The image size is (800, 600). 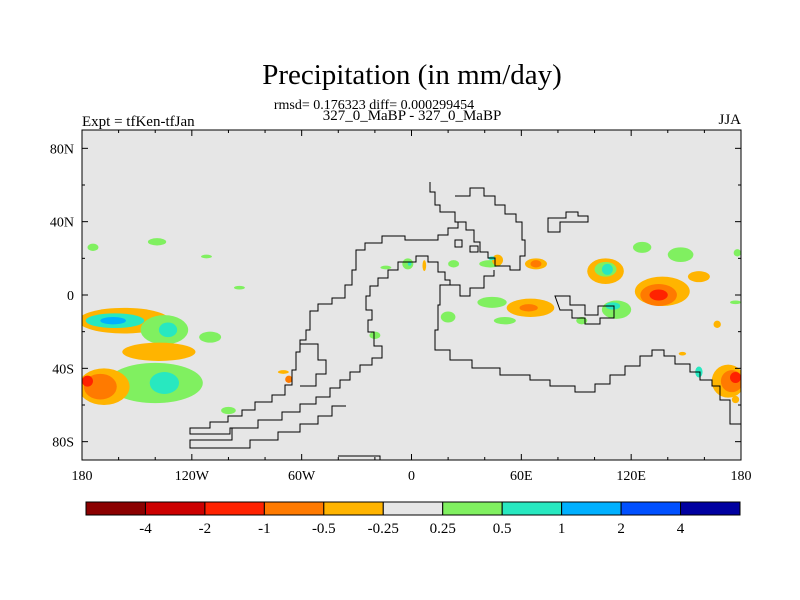 I want to click on coastline-small-feature, so click(x=458, y=243).